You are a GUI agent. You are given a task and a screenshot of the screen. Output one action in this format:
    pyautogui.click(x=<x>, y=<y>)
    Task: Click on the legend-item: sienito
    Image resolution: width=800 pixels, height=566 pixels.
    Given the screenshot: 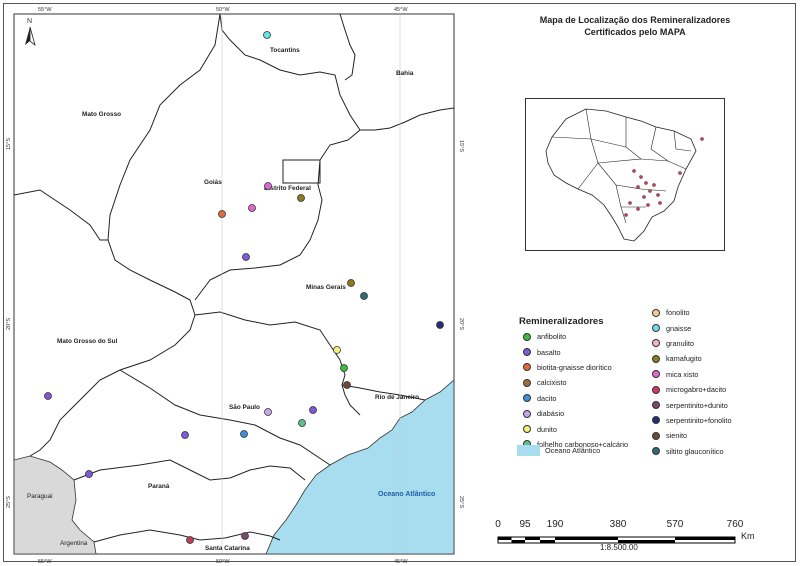 What is the action you would take?
    pyautogui.click(x=692, y=435)
    